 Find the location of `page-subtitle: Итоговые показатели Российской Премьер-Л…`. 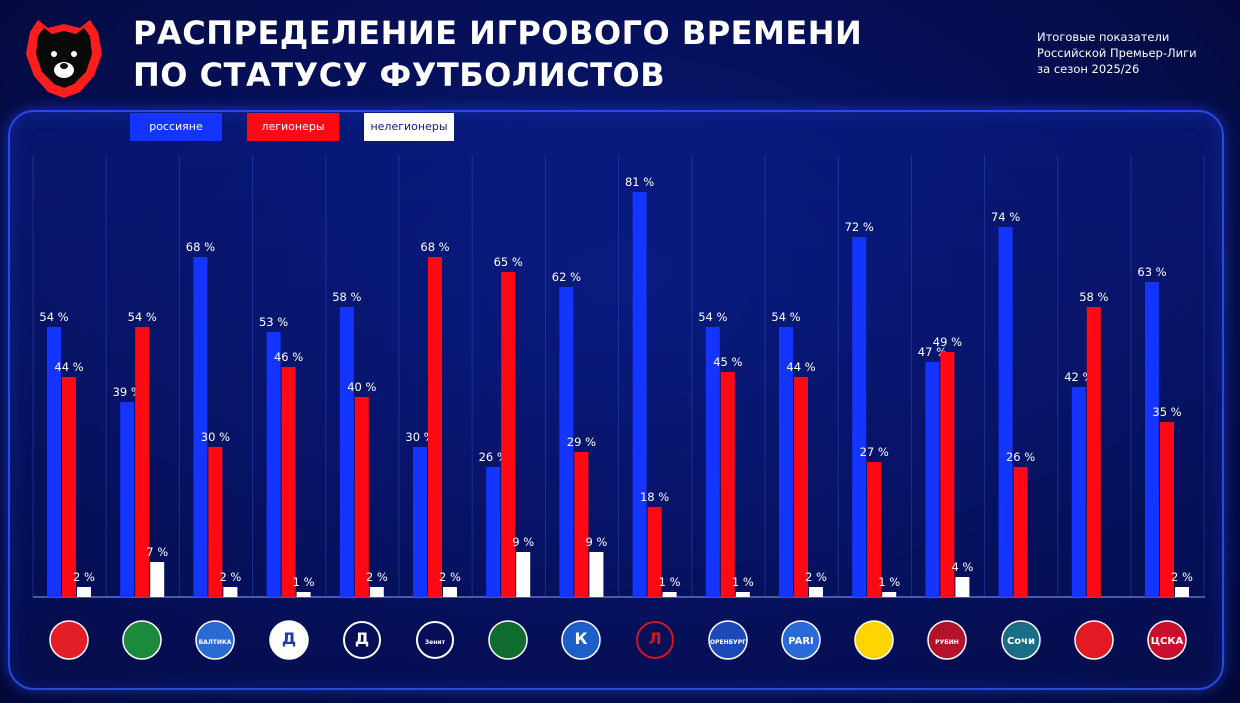

page-subtitle: Итоговые показатели Российской Премьер-Л… is located at coordinates (1117, 53).